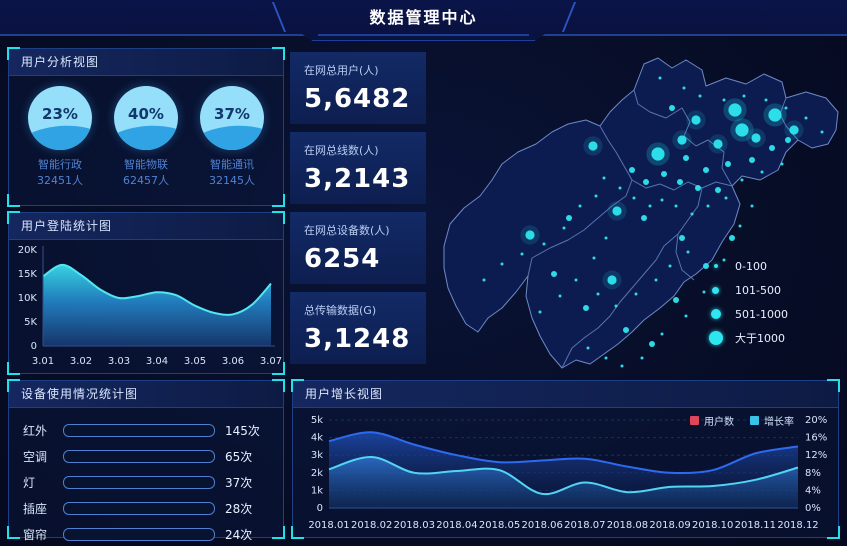 Image resolution: width=847 pixels, height=546 pixels. What do you see at coordinates (347, 230) in the screenshot?
I see `stat-label: 在网总设备数(人)` at bounding box center [347, 230].